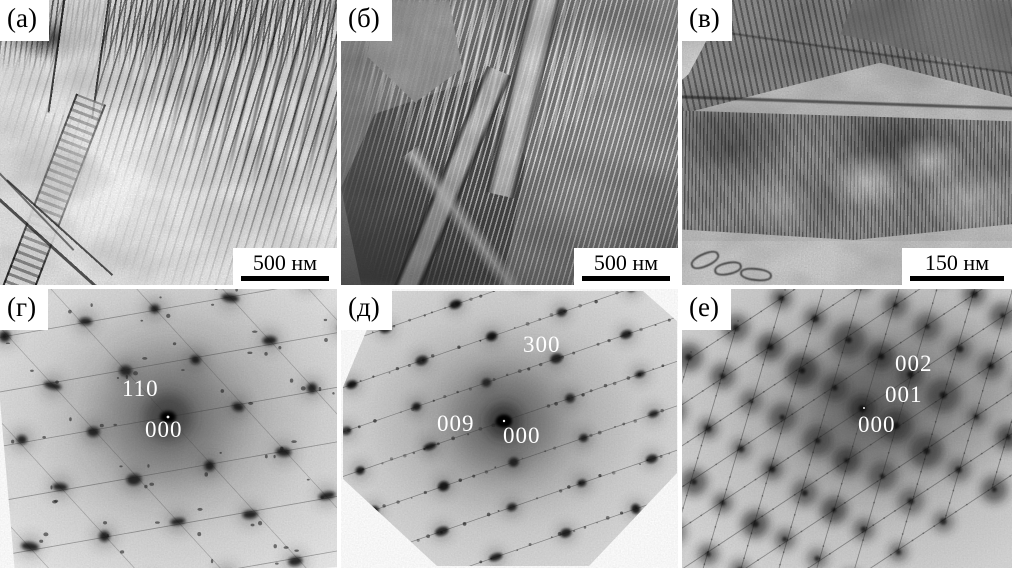 The height and width of the screenshot is (568, 1012). What do you see at coordinates (542, 344) in the screenshot?
I see `spot-label-300: 300` at bounding box center [542, 344].